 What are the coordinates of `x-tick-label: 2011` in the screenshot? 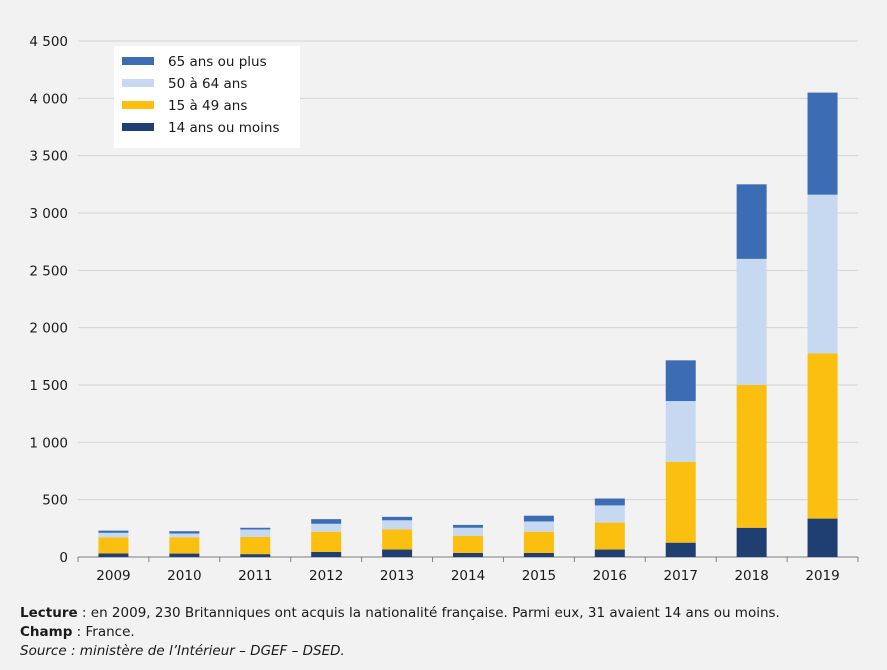 It's located at (255, 576).